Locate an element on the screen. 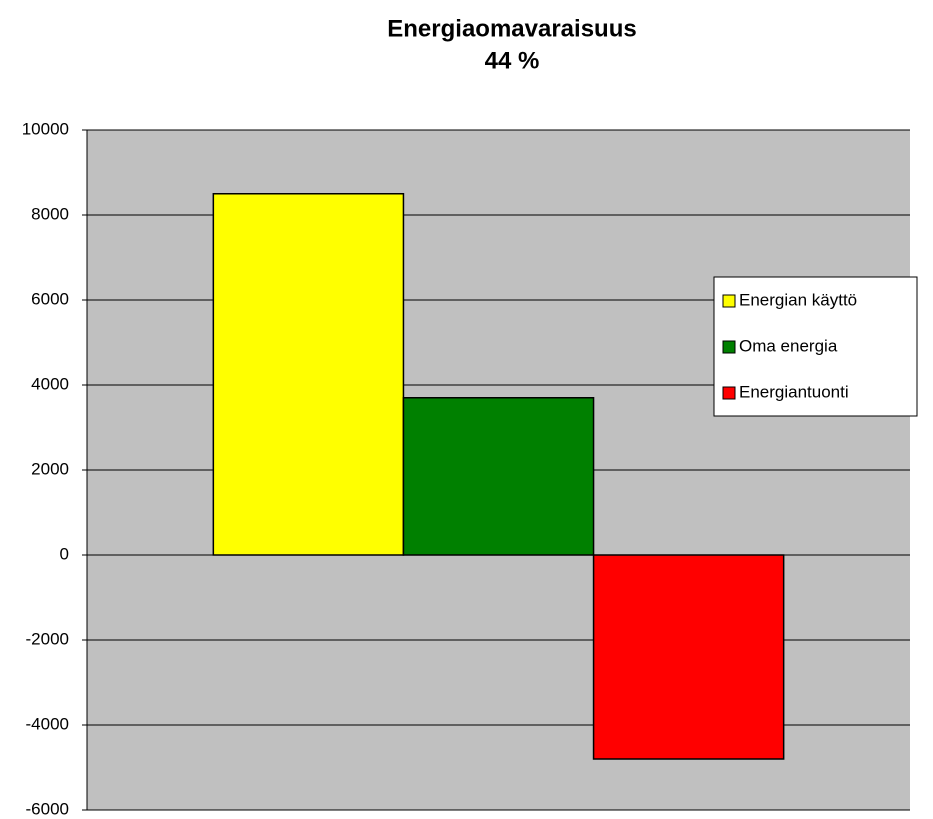 The height and width of the screenshot is (819, 933). chart-subtitle: 44 % is located at coordinates (512, 60).